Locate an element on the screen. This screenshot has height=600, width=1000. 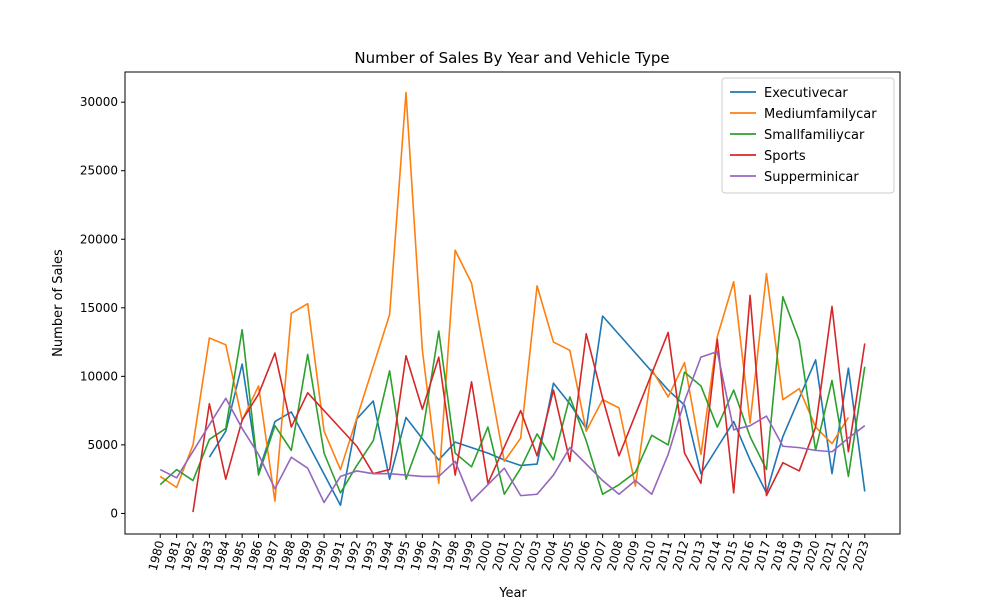
y-tick-label: 30000 is located at coordinates (99, 102).